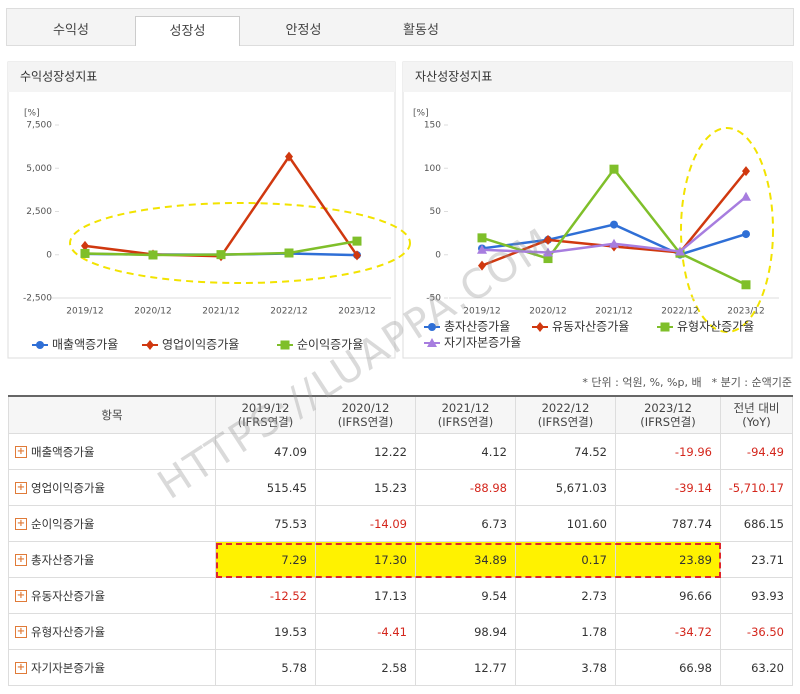 The image size is (800, 694). I want to click on panel-header, so click(597, 77).